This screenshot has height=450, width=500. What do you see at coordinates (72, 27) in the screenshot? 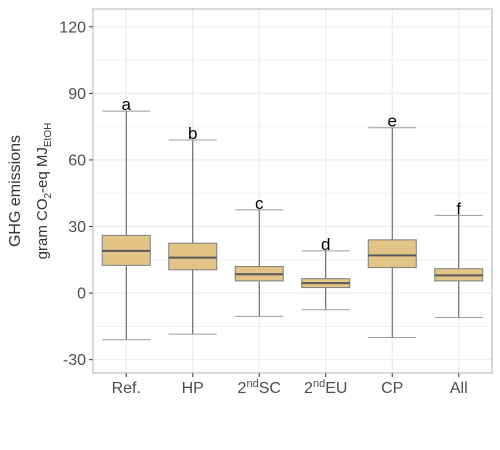
I see `y-tick-label: 120` at bounding box center [72, 27].